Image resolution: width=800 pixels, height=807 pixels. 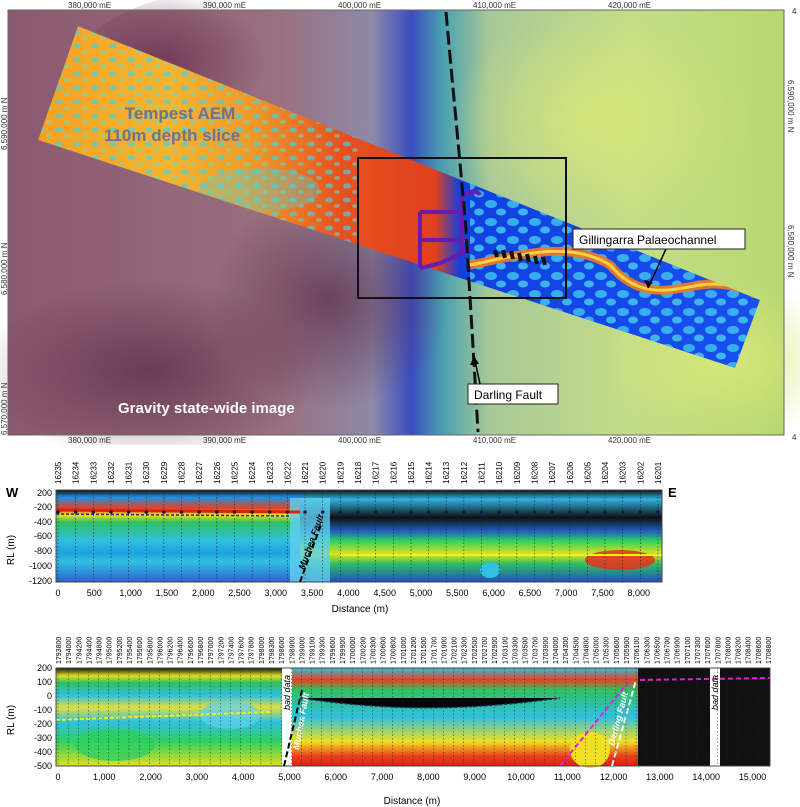 I want to click on section1-y-label: RL (m), so click(x=11, y=550).